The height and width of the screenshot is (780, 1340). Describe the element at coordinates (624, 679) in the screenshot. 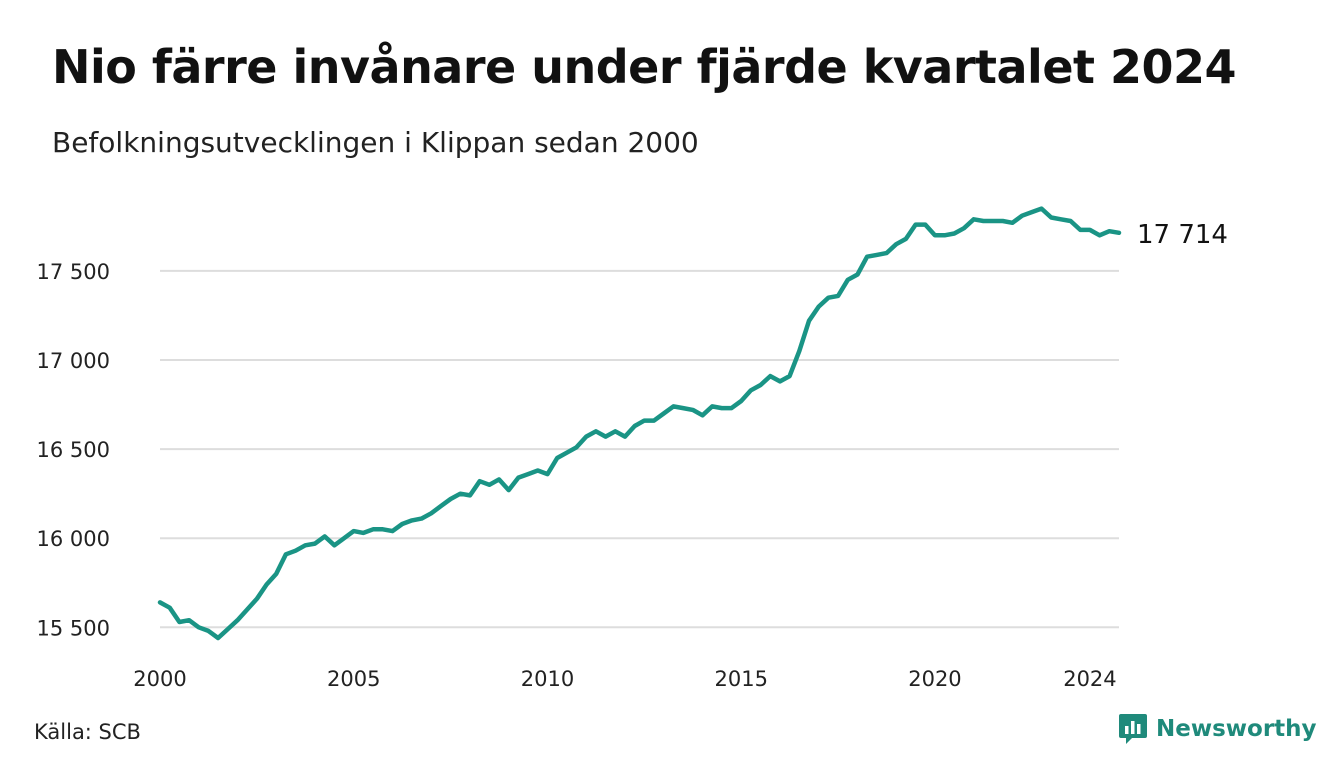

I see `x-axis: 2000 2005 2010 2015 2020 2024` at that location.